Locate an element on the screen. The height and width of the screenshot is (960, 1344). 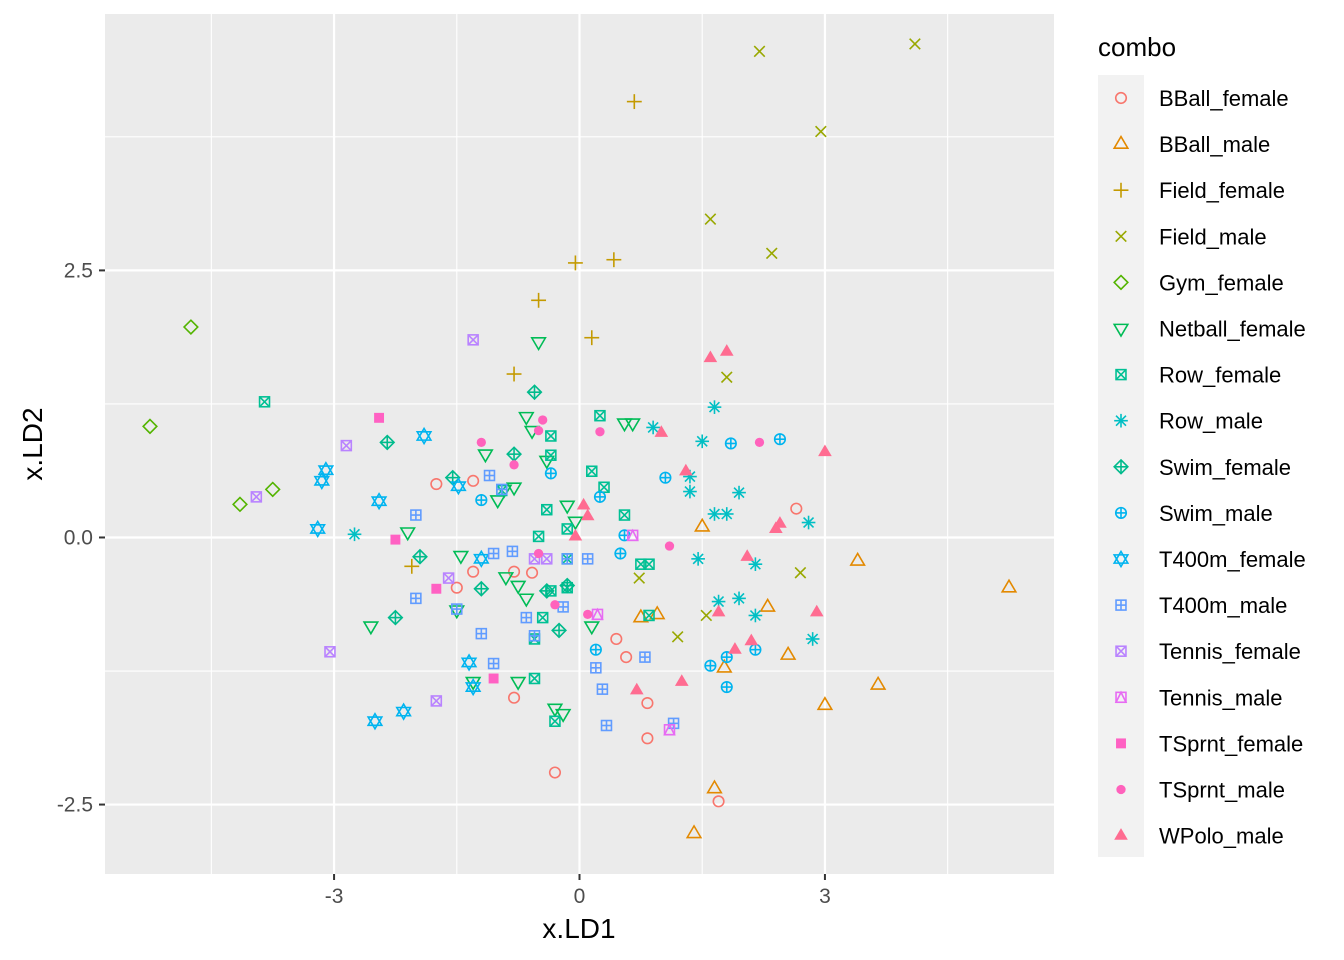
legend-title: combo is located at coordinates (1137, 47).